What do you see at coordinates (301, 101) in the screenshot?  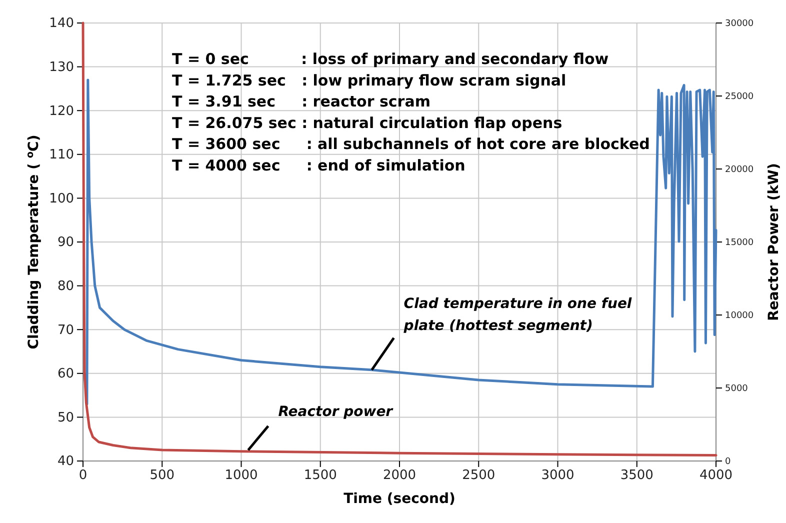 I see `annotation: T = 3.91 sec : reactor scram` at bounding box center [301, 101].